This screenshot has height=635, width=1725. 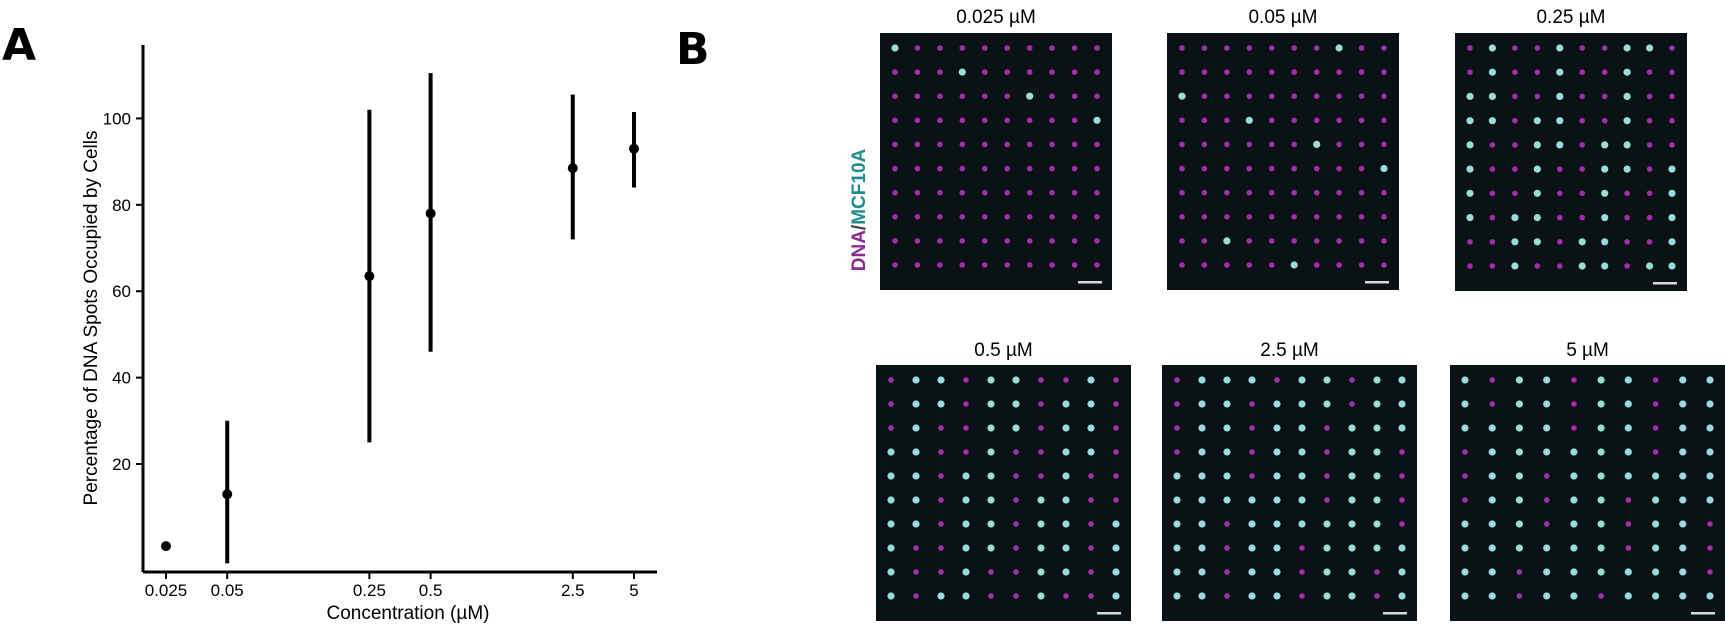 I want to click on x-tick-label: 0.05, so click(x=227, y=590).